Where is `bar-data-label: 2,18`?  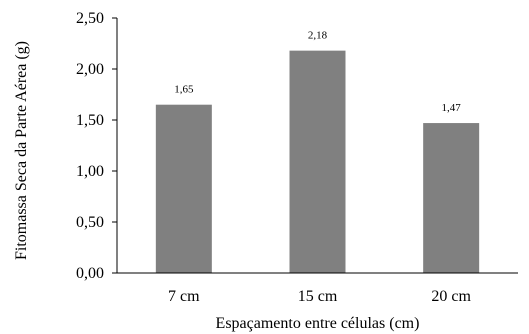 bar-data-label: 2,18 is located at coordinates (318, 36).